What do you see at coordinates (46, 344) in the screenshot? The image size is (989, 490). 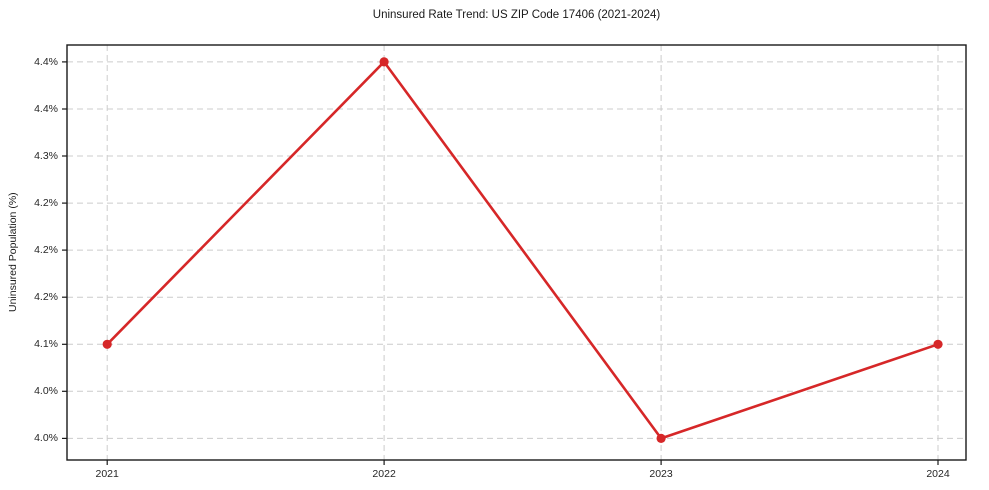 I see `y-tick-label: 4.1%` at bounding box center [46, 344].